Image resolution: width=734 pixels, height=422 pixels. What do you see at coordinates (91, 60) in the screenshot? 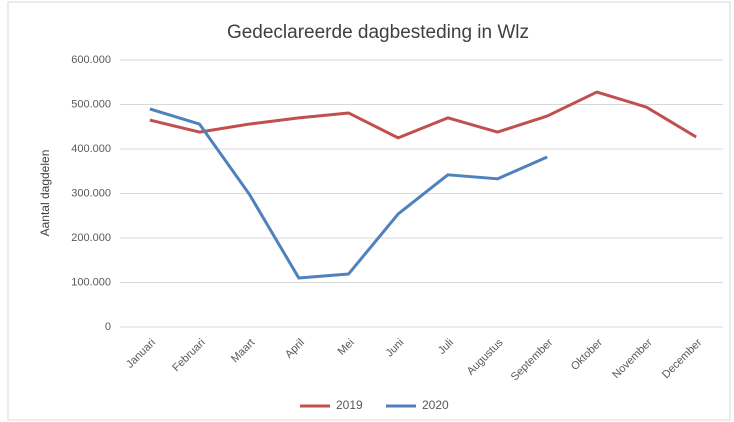
I see `y-tick-label: 600.000` at bounding box center [91, 60].